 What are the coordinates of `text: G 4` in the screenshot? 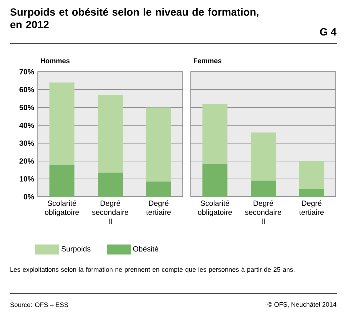 It's located at (328, 32).